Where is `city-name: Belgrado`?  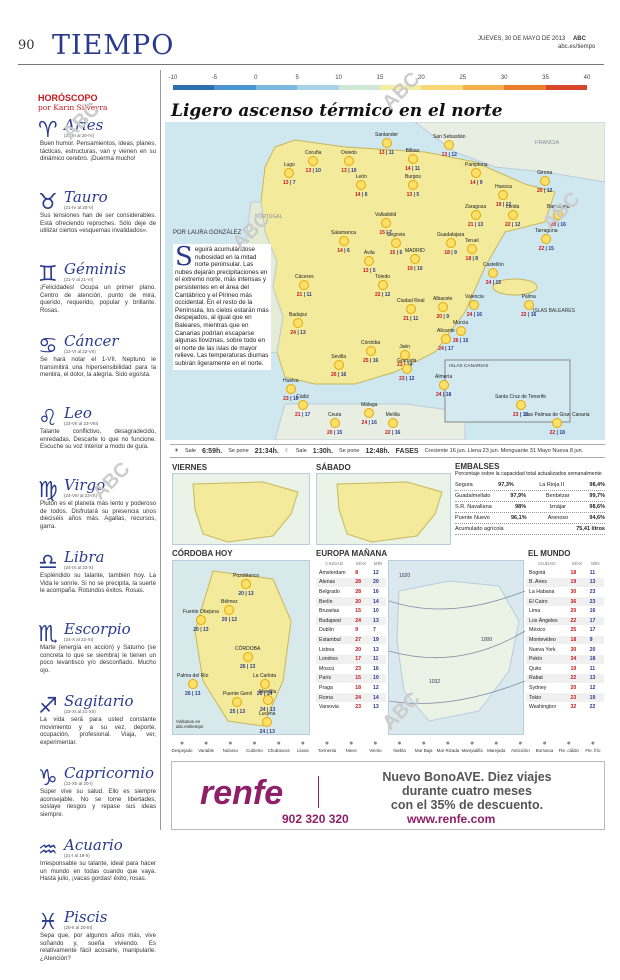 city-name: Belgrado is located at coordinates (334, 592).